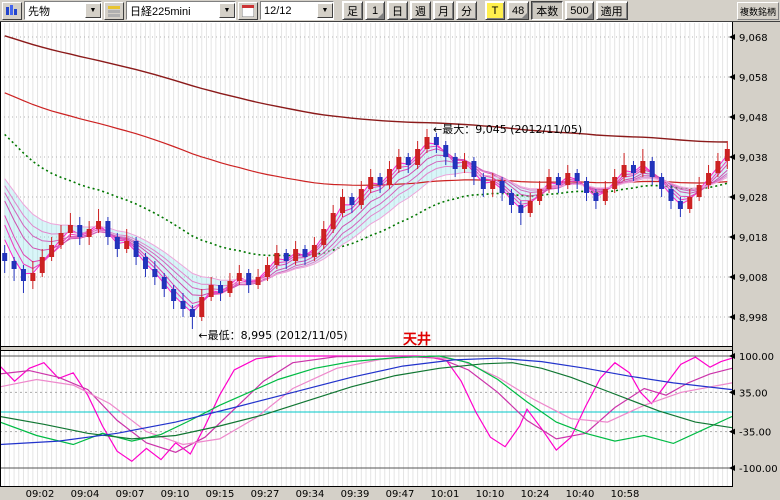 The image size is (780, 500). I want to click on price-axis-strip, so click(756, 261).